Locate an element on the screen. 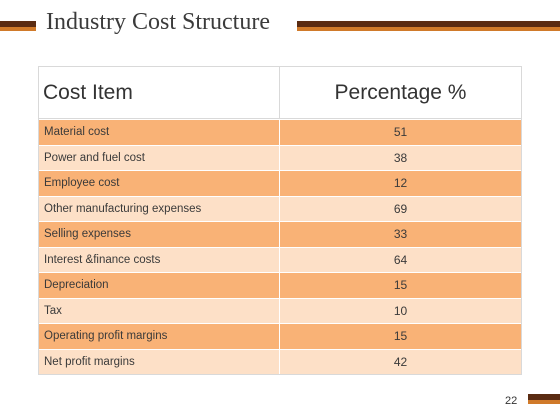 Image resolution: width=560 pixels, height=420 pixels. cost-item-cell: Interest &finance costs is located at coordinates (159, 259).